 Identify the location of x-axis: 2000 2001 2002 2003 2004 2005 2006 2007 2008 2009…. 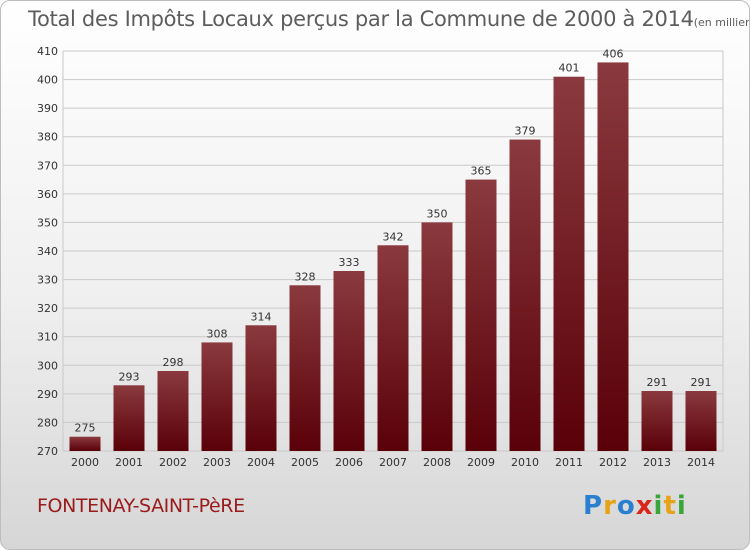
(393, 462).